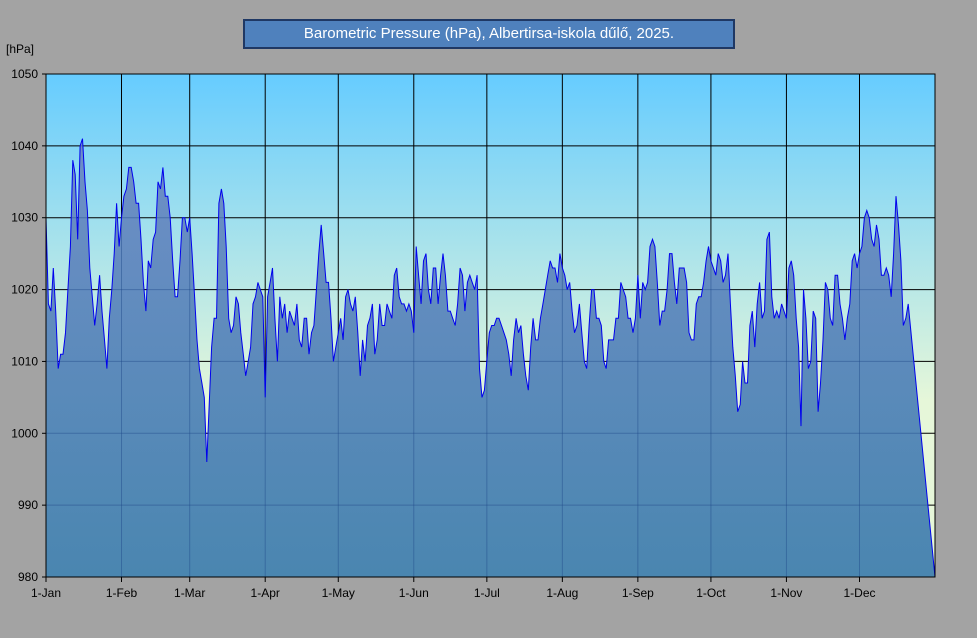  Describe the element at coordinates (562, 593) in the screenshot. I see `x-tick-label: 1-Aug` at that location.